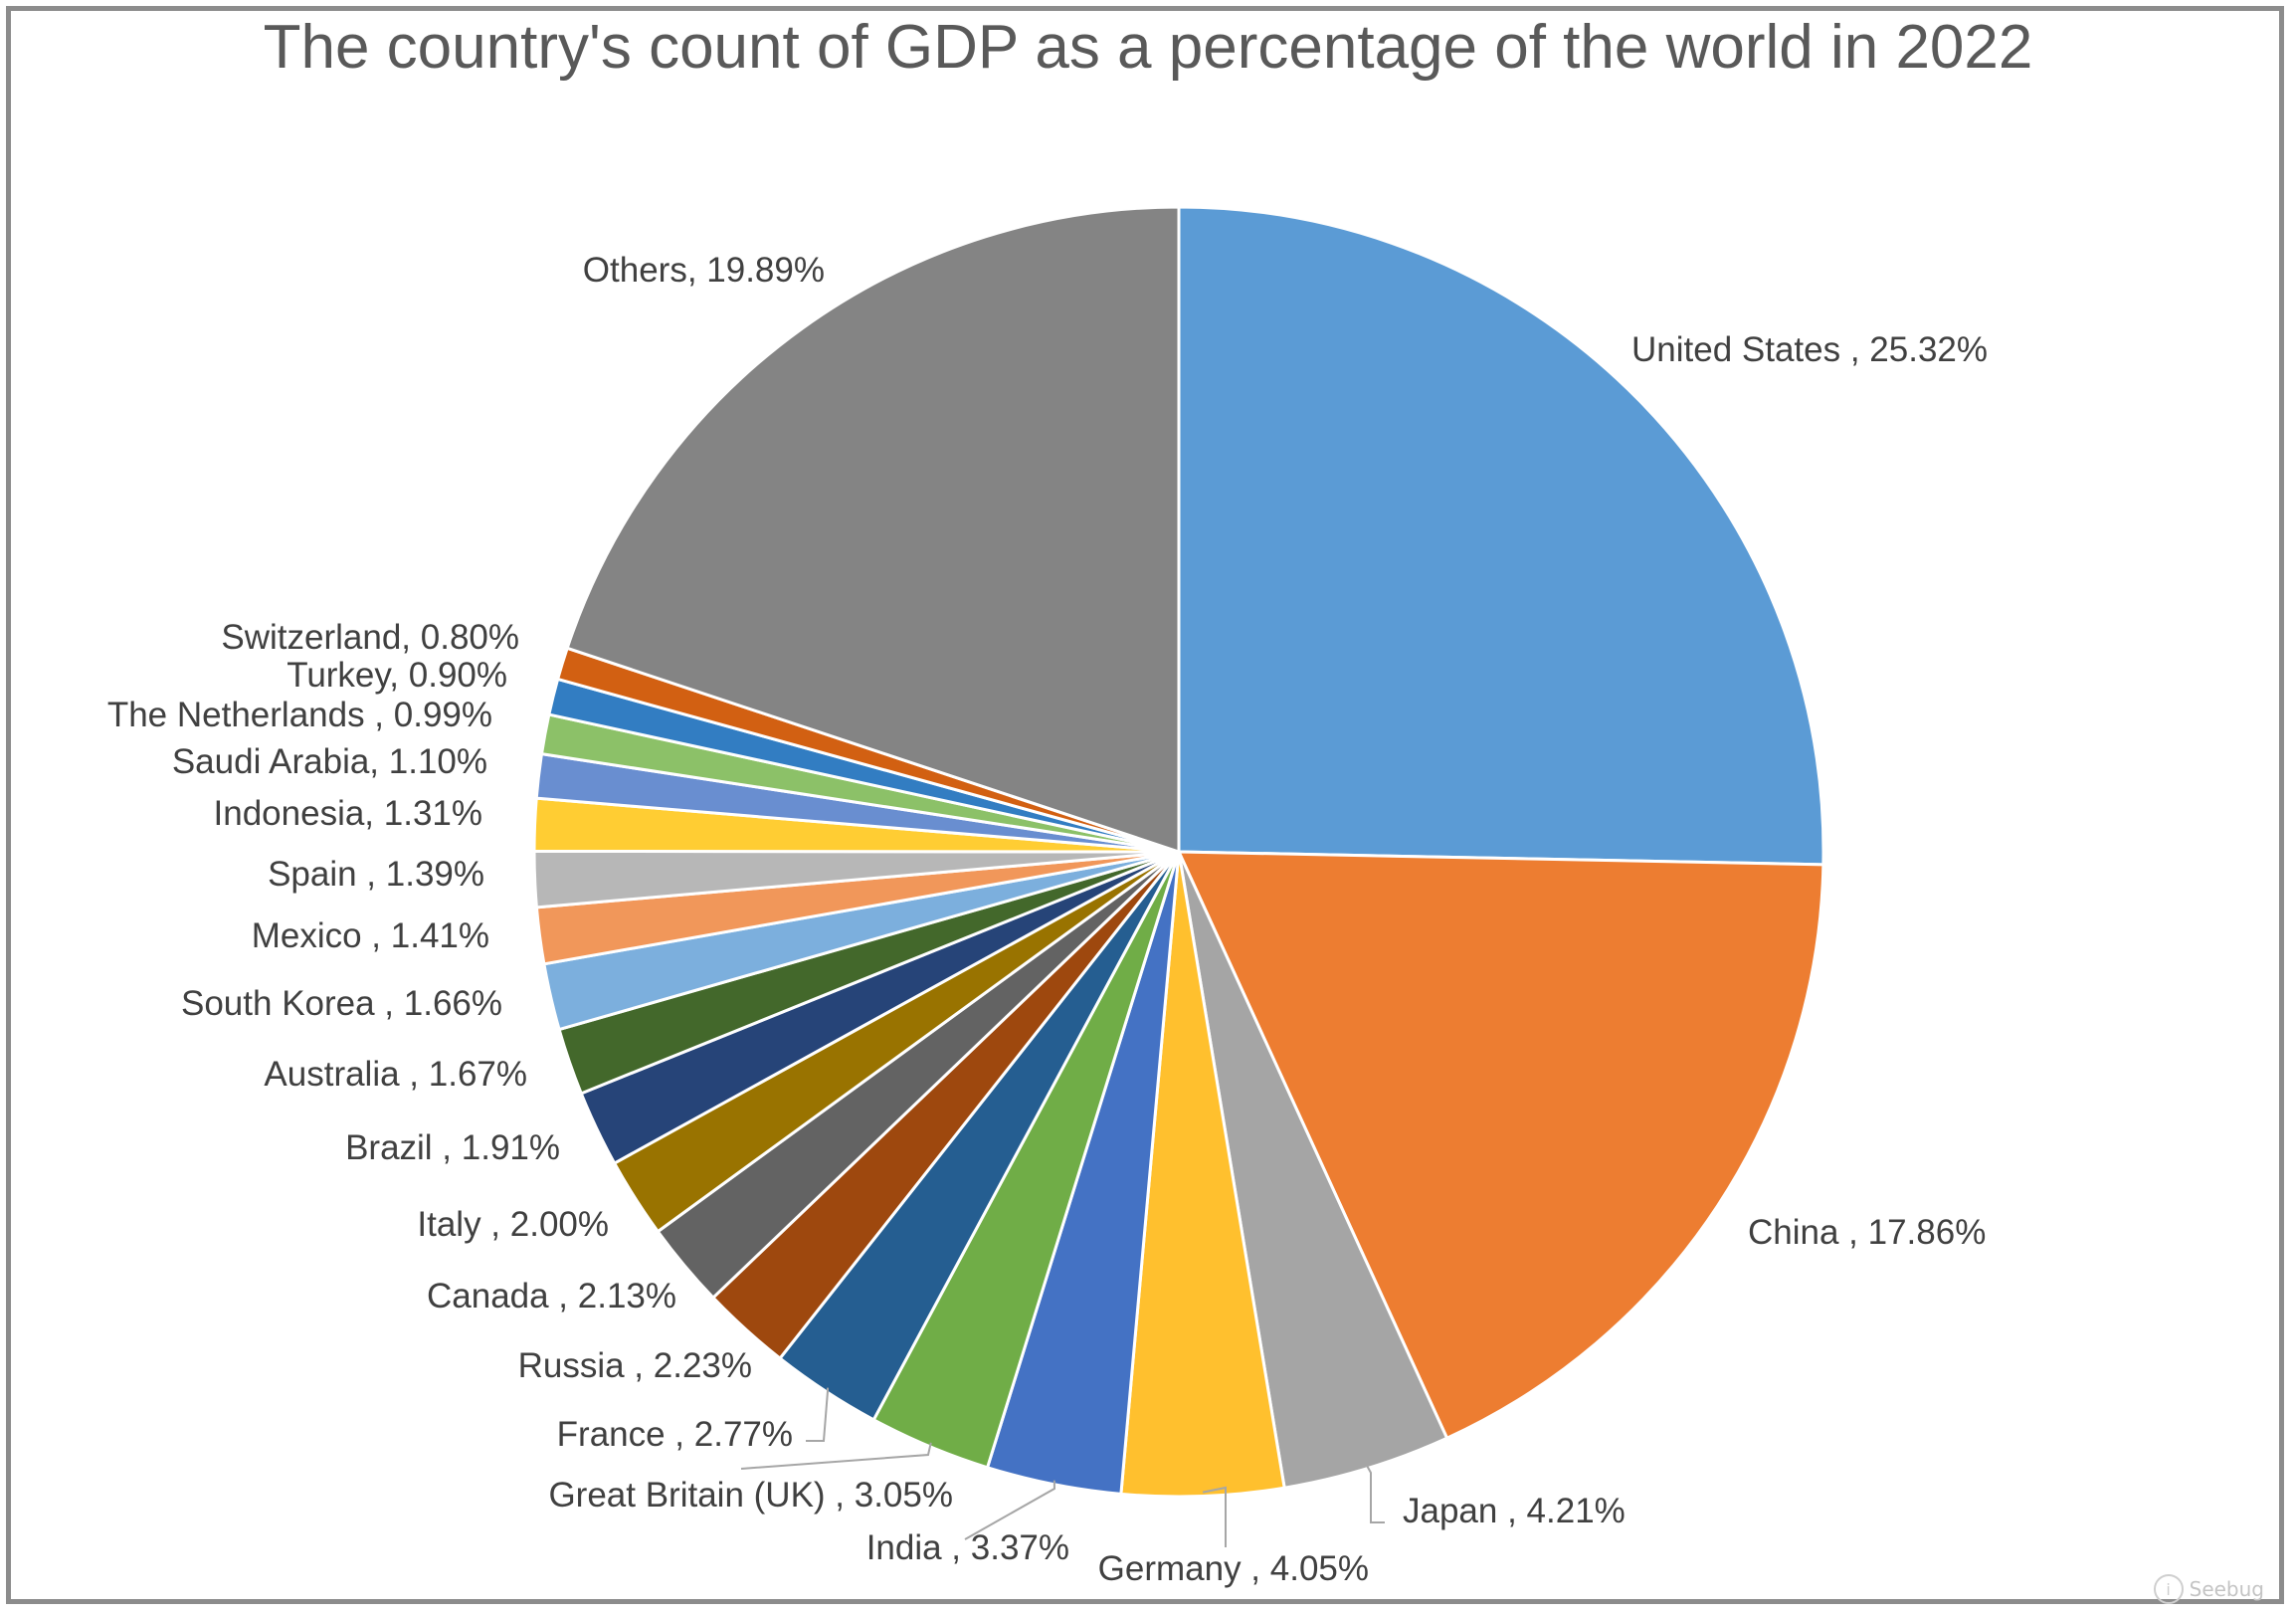 The height and width of the screenshot is (1616, 2296). Describe the element at coordinates (370, 637) in the screenshot. I see `slice-label-switzerland: Switzerland, 0.80%` at that location.